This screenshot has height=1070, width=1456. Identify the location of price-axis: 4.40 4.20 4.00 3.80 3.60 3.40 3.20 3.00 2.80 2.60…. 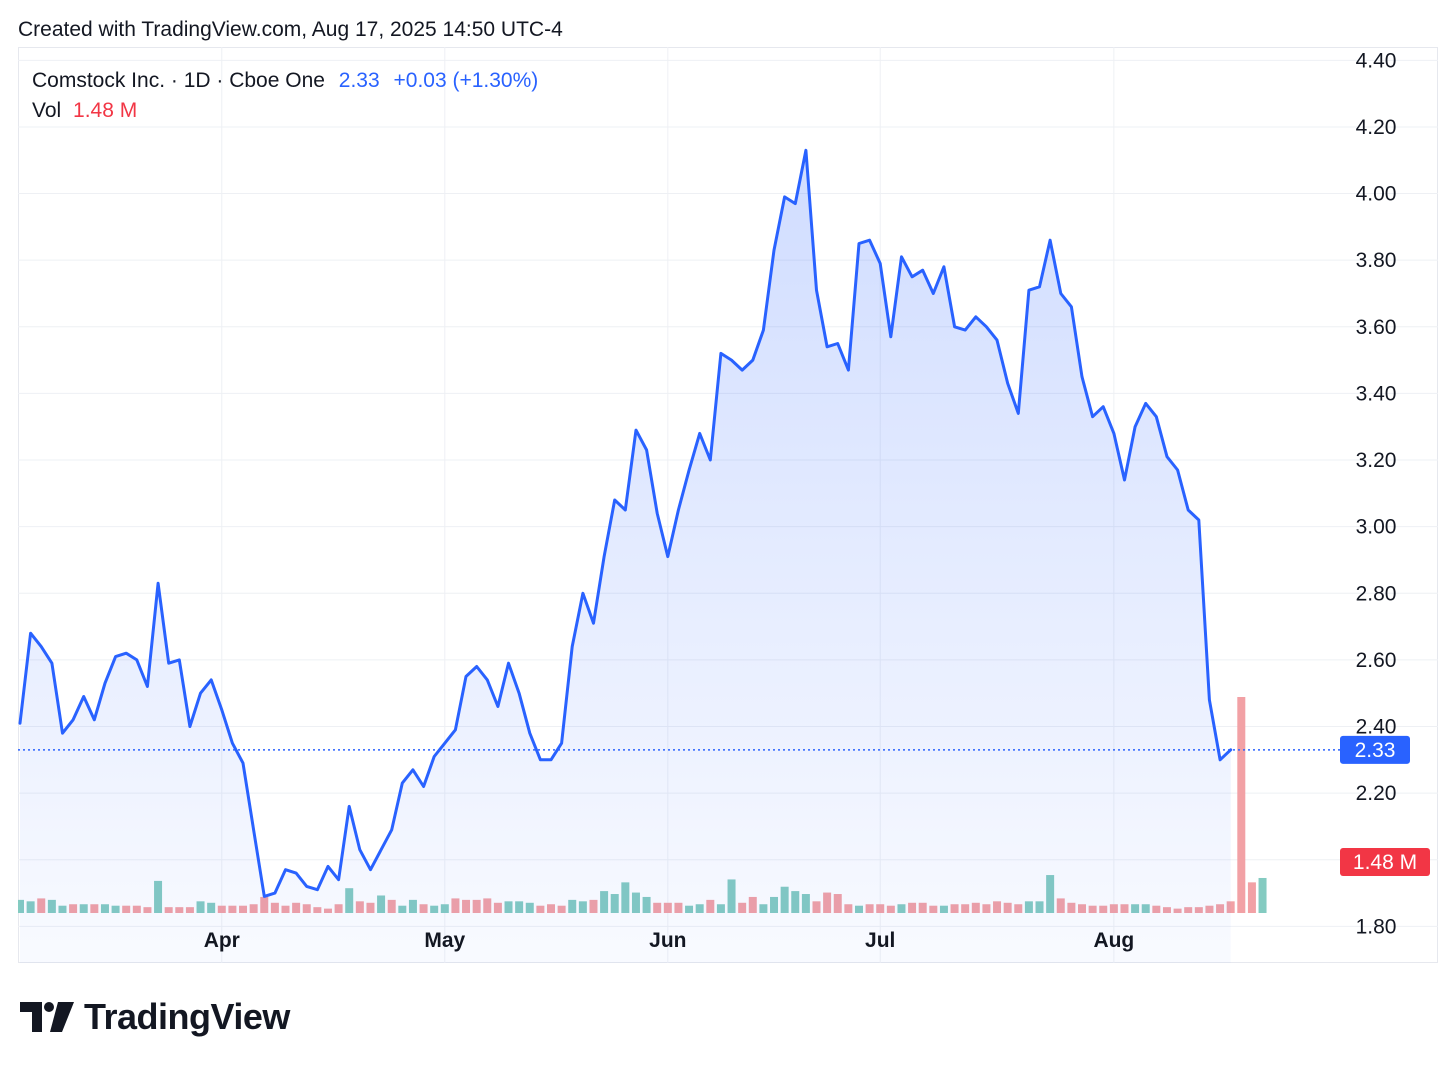
(1376, 493).